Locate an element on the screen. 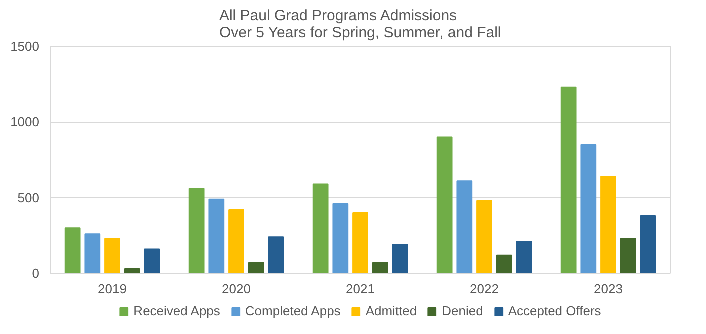 The image size is (706, 334). legend-label: Received Apps is located at coordinates (177, 311).